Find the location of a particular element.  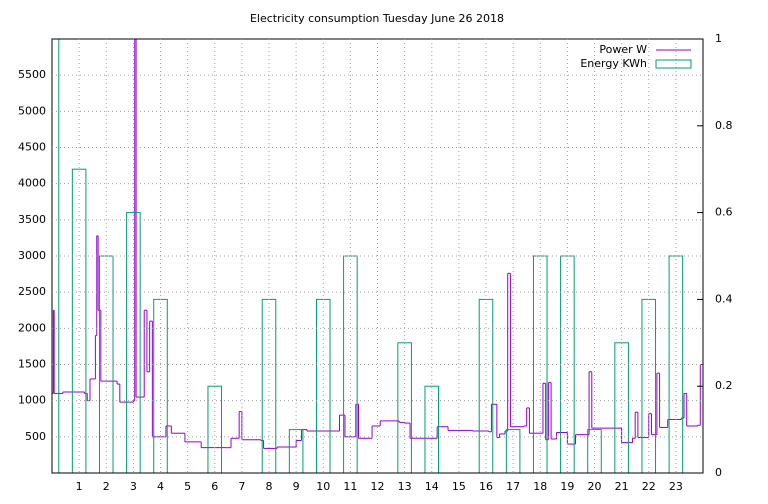

x-tick-label: 3 is located at coordinates (133, 486).